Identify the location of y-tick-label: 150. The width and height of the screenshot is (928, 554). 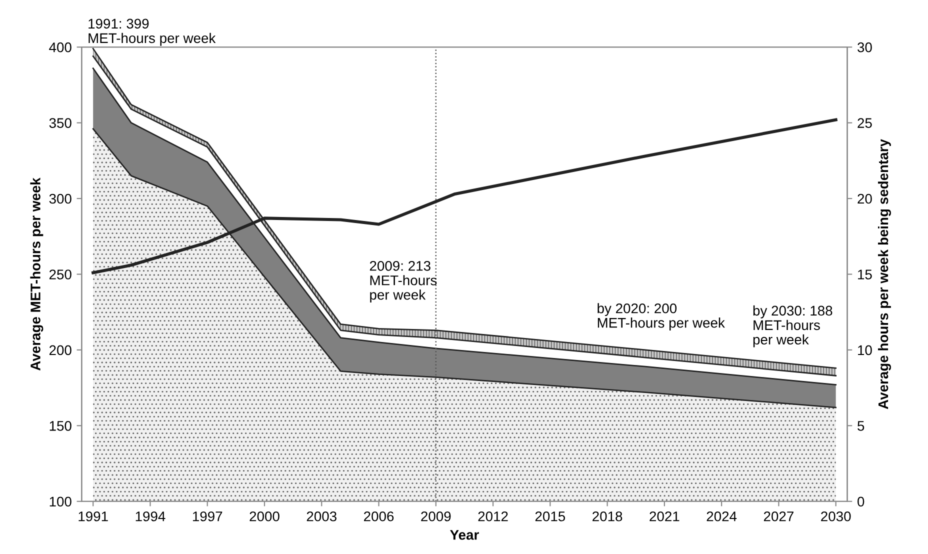
(61, 425).